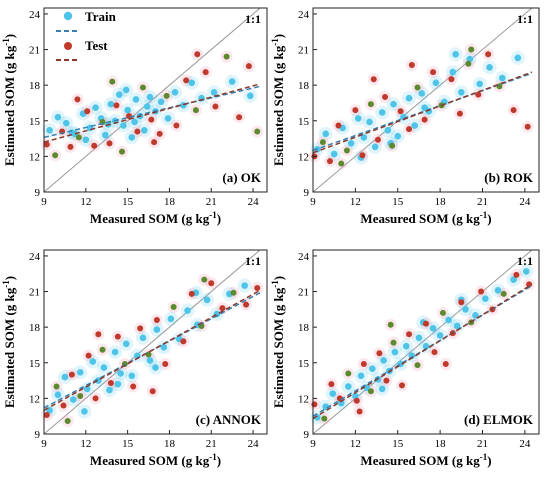 Image resolution: width=550 pixels, height=478 pixels. What do you see at coordinates (34, 157) in the screenshot?
I see `y-tick-label: 12` at bounding box center [34, 157].